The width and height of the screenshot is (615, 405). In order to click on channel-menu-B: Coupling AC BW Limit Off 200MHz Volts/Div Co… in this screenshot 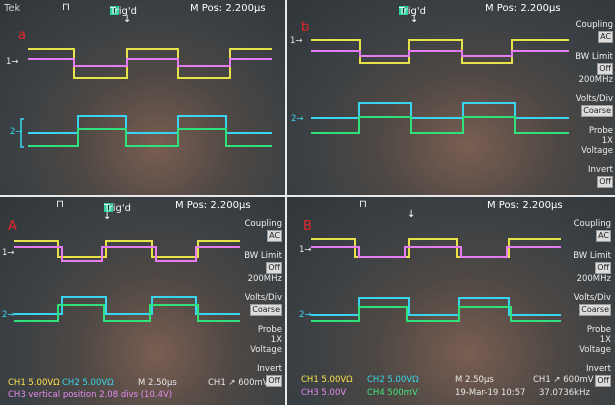, I will do `click(588, 307)`.